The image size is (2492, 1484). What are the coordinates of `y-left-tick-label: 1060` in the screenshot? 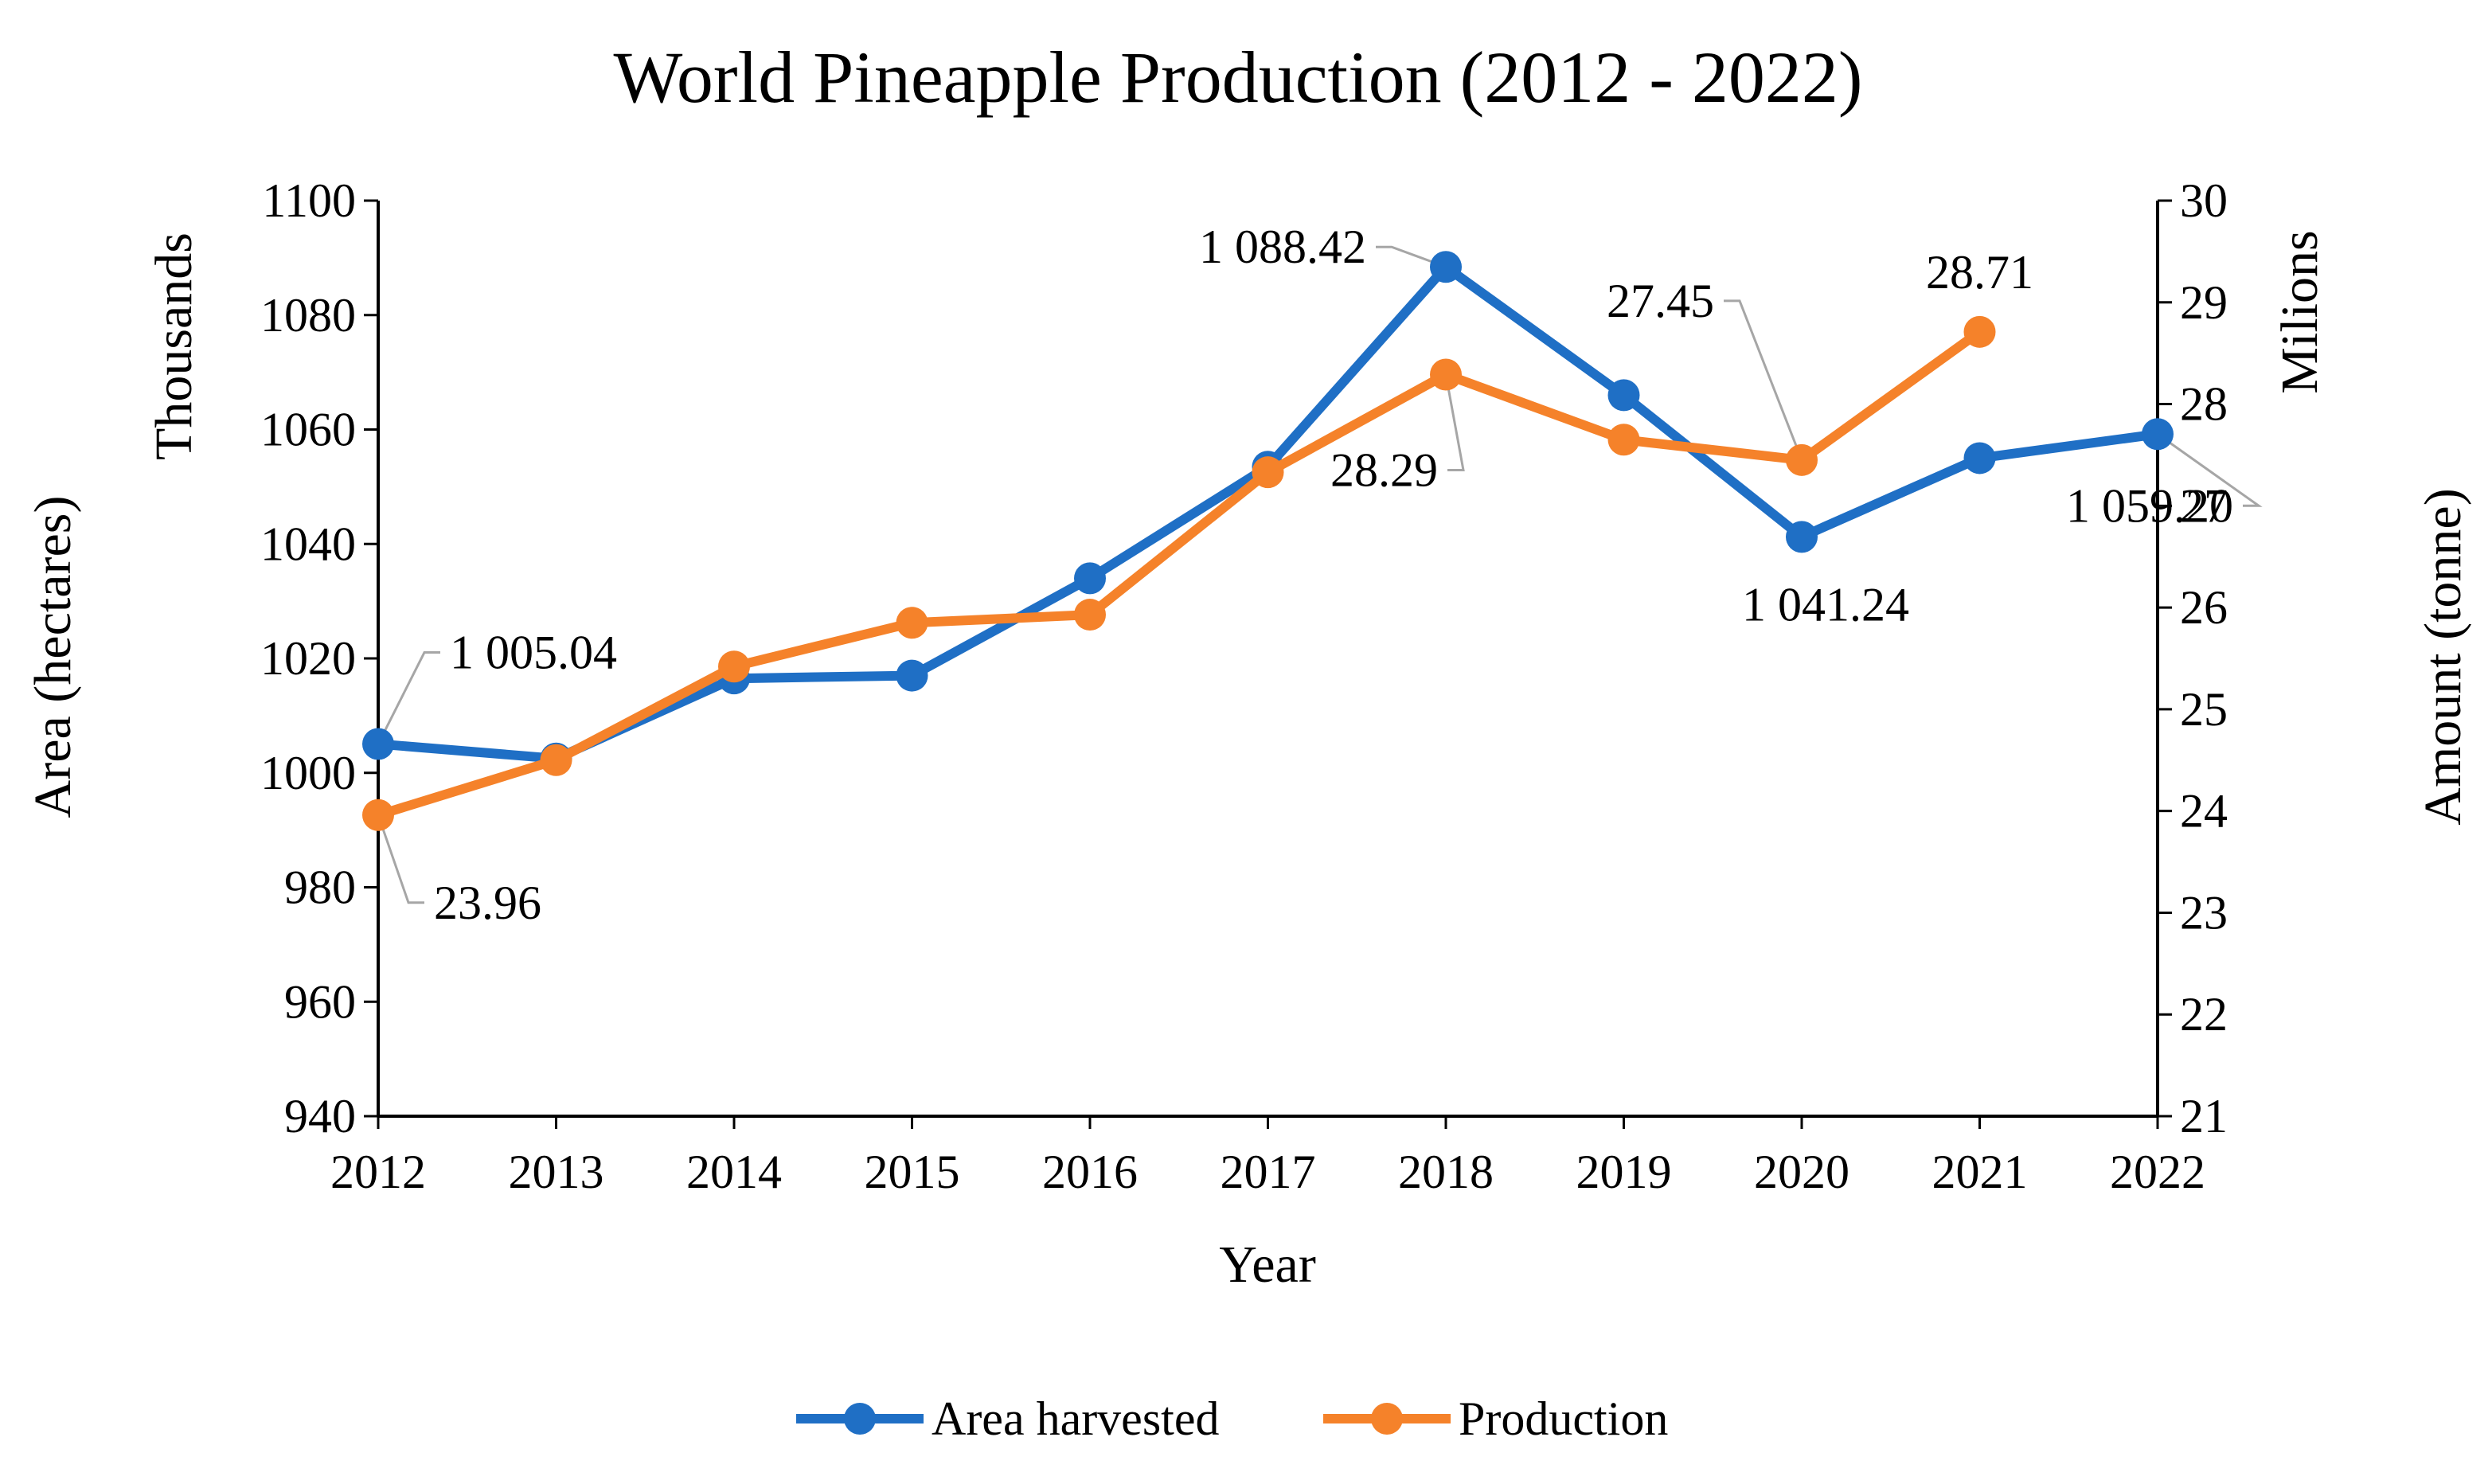 It's located at (308, 430).